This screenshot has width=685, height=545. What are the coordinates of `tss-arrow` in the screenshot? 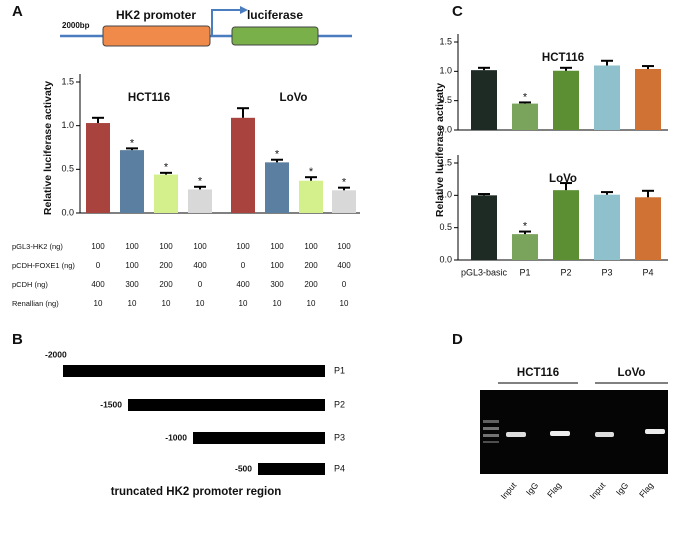 It's located at (225, 22).